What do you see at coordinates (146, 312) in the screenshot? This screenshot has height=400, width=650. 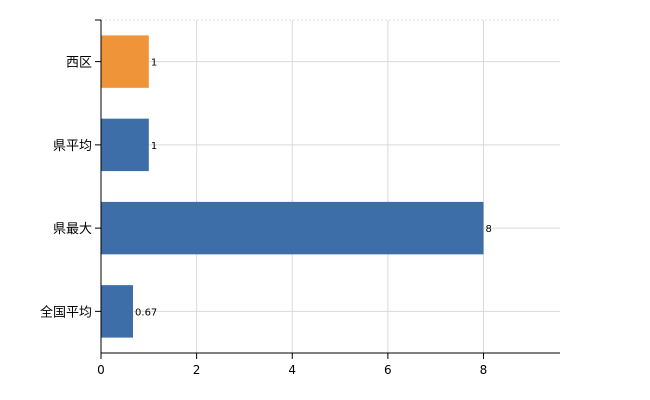 I see `value-label-3: 0.67` at bounding box center [146, 312].